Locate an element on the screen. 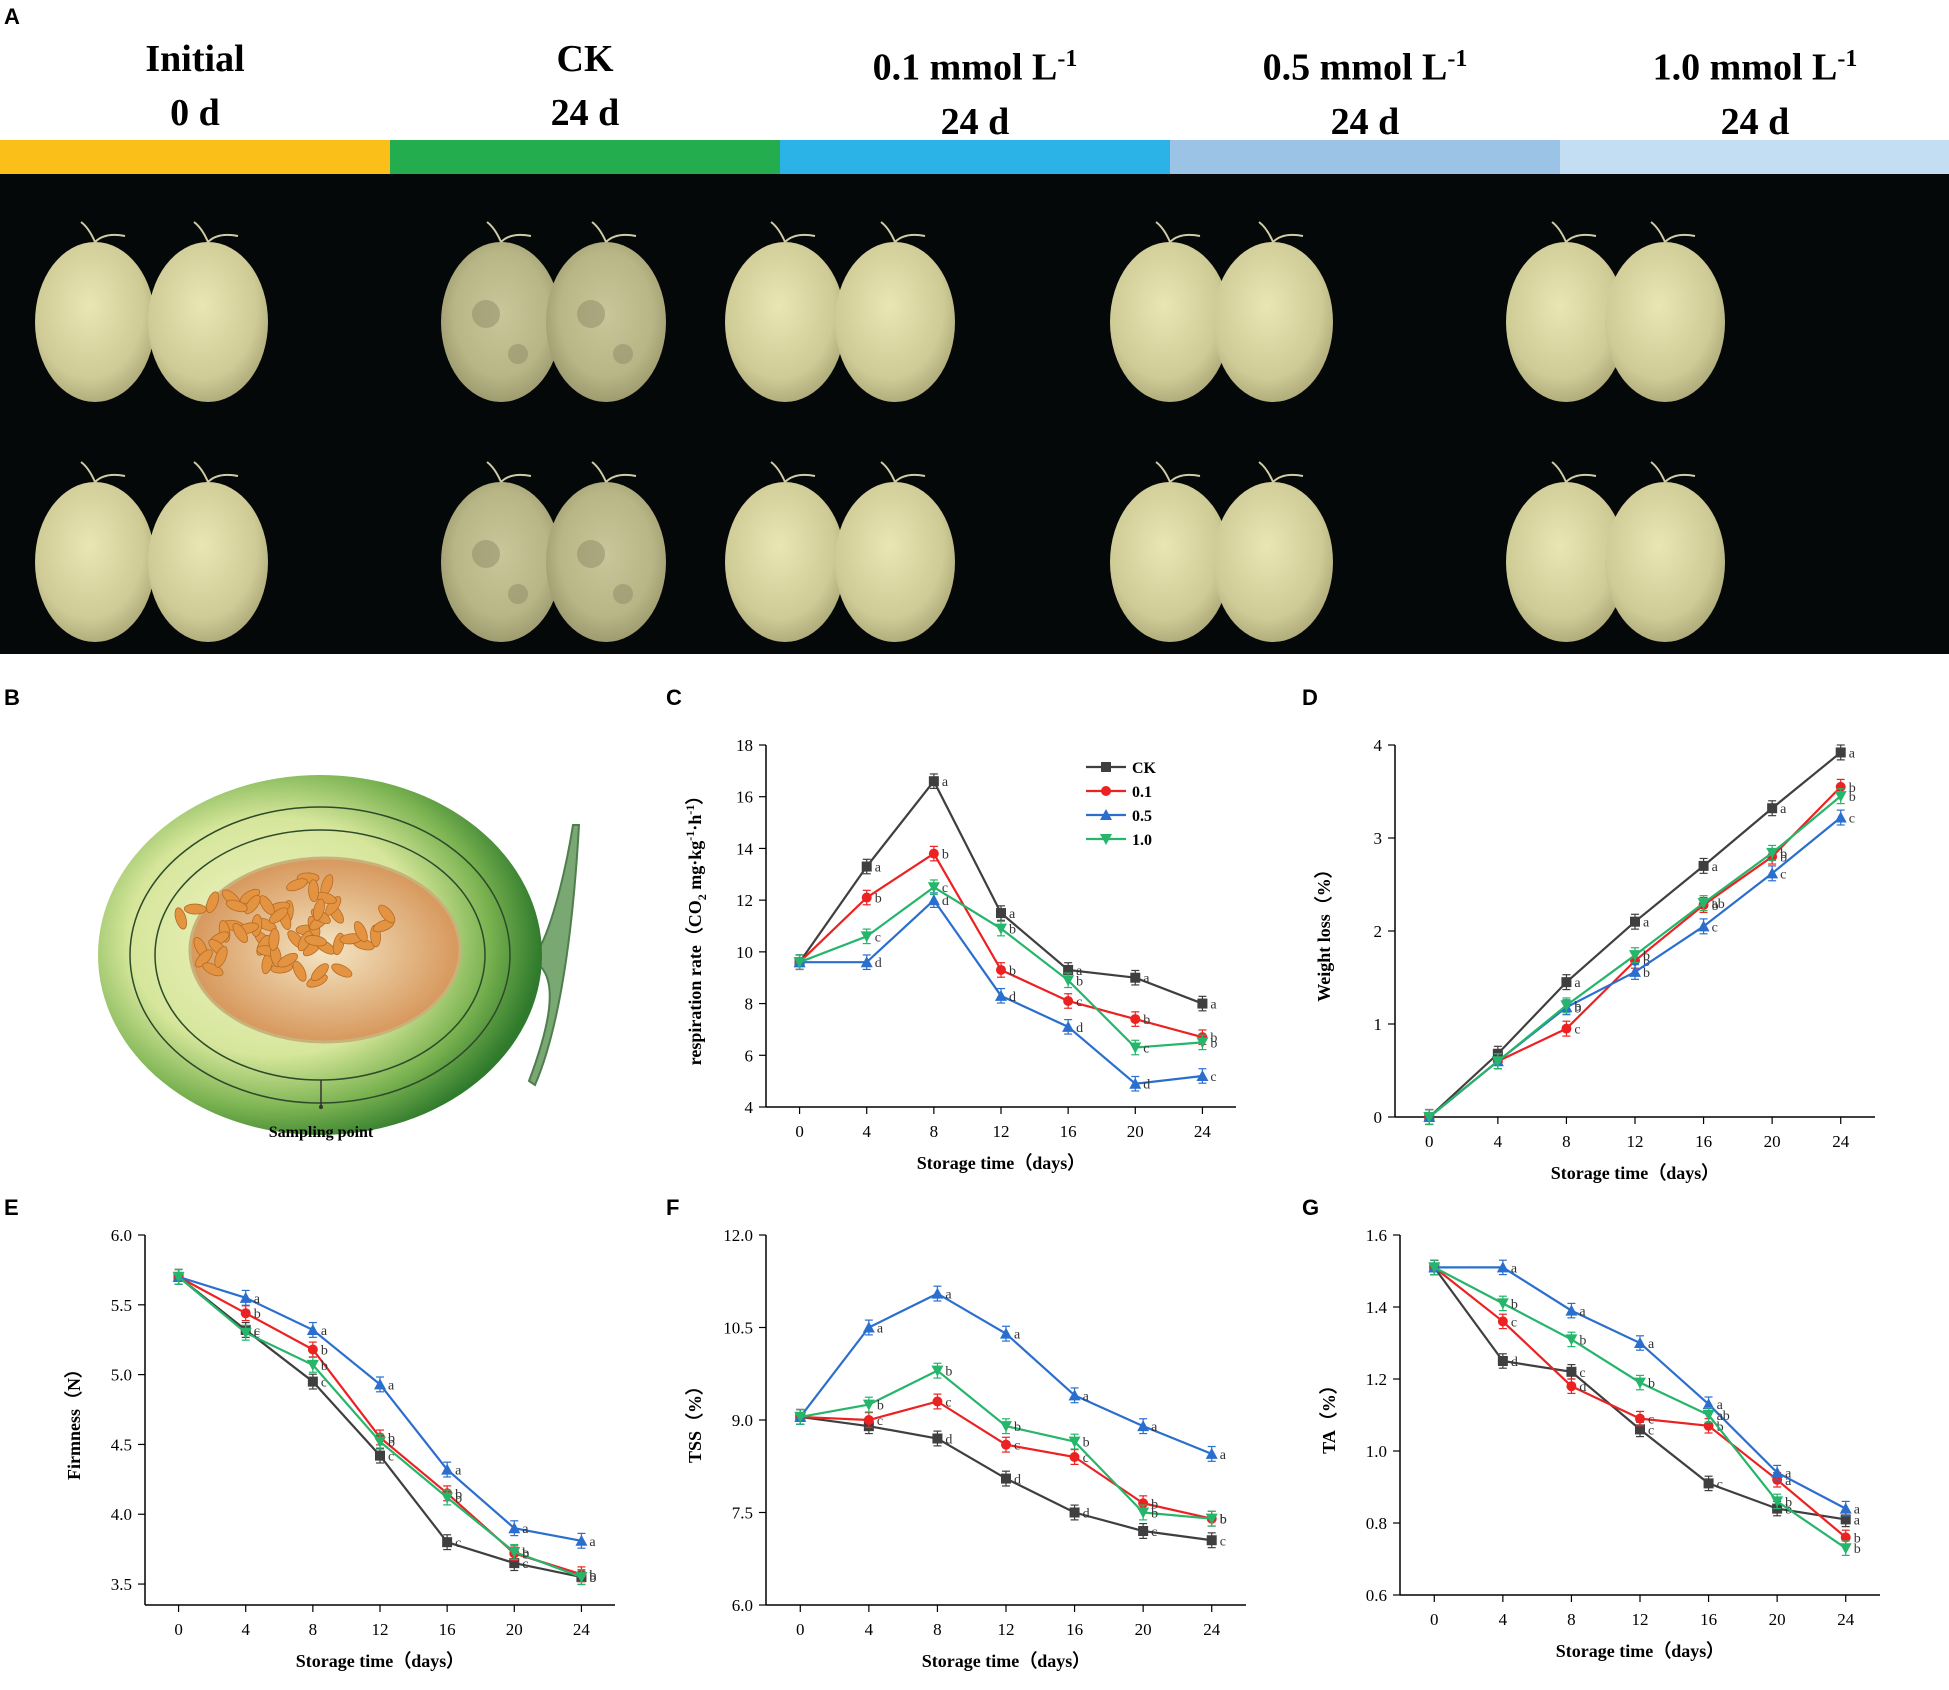 Image resolution: width=1949 pixels, height=1690 pixels. sampling-point-label: Sampling point is located at coordinates (321, 1132).